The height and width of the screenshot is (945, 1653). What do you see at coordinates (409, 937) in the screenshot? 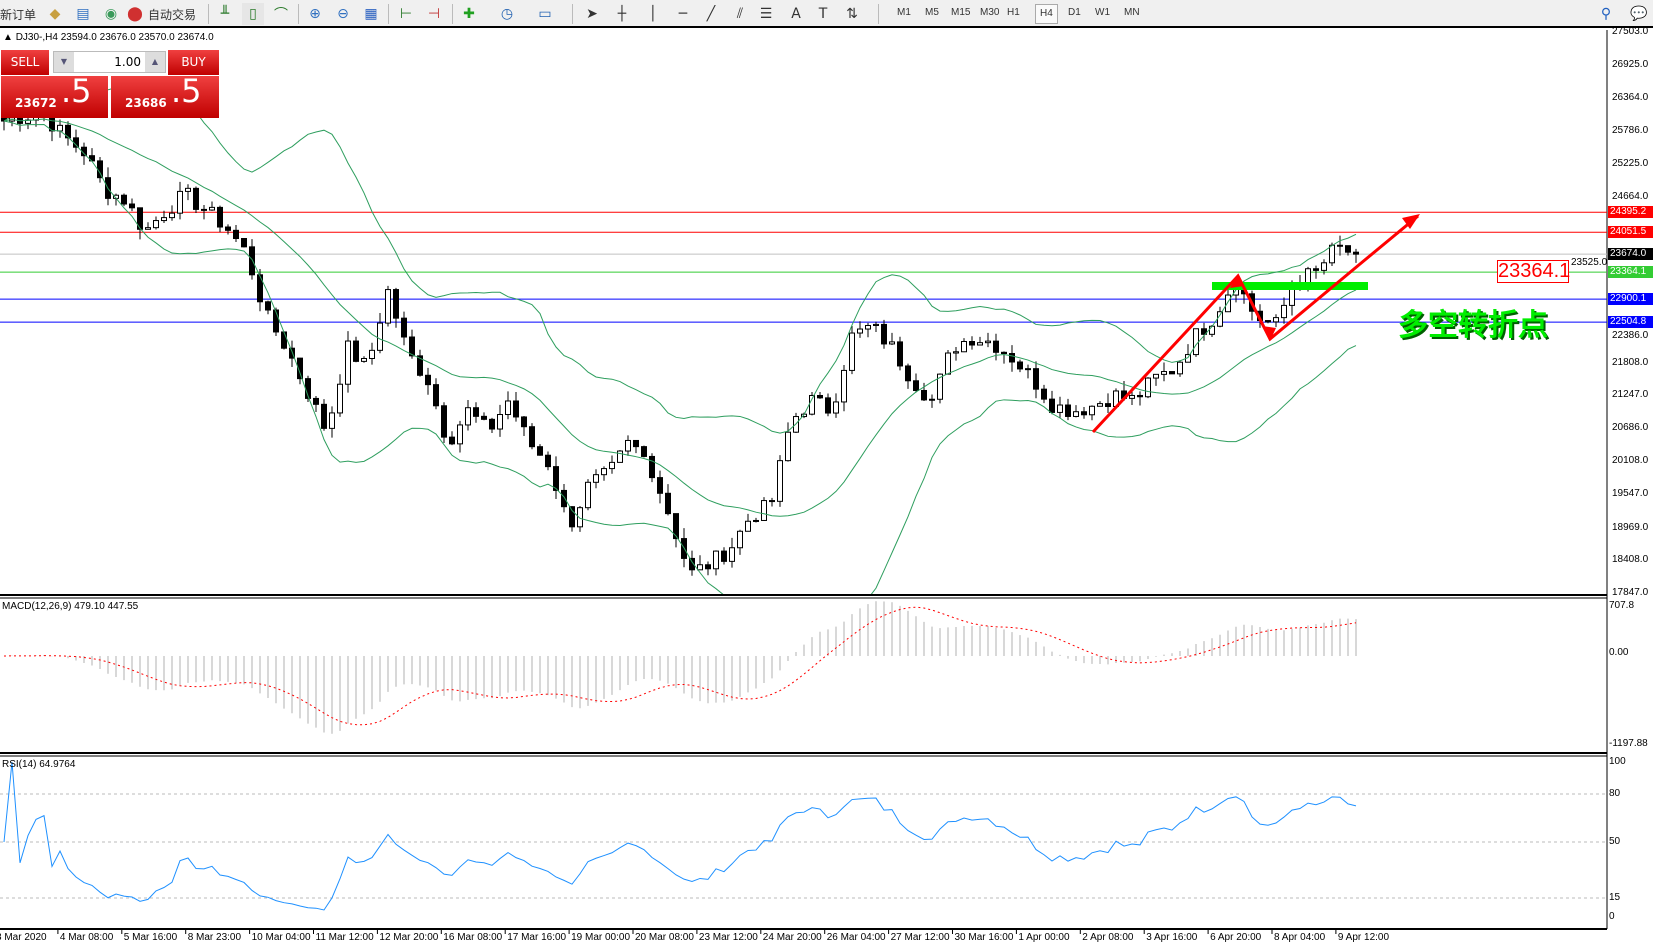
I see `time-axis-label: 12 Mar 20:00` at bounding box center [409, 937].